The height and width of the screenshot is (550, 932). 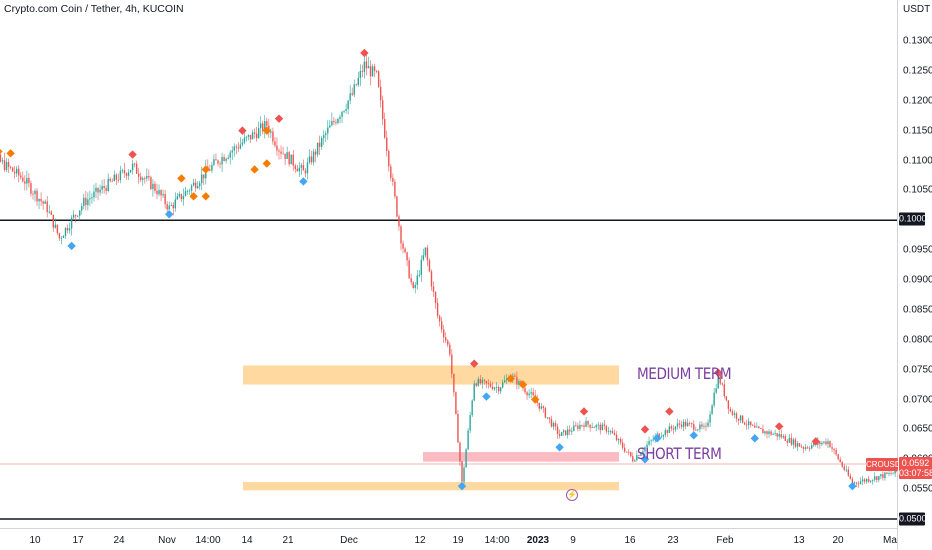 What do you see at coordinates (630, 540) in the screenshot?
I see `time-tick-label: 16` at bounding box center [630, 540].